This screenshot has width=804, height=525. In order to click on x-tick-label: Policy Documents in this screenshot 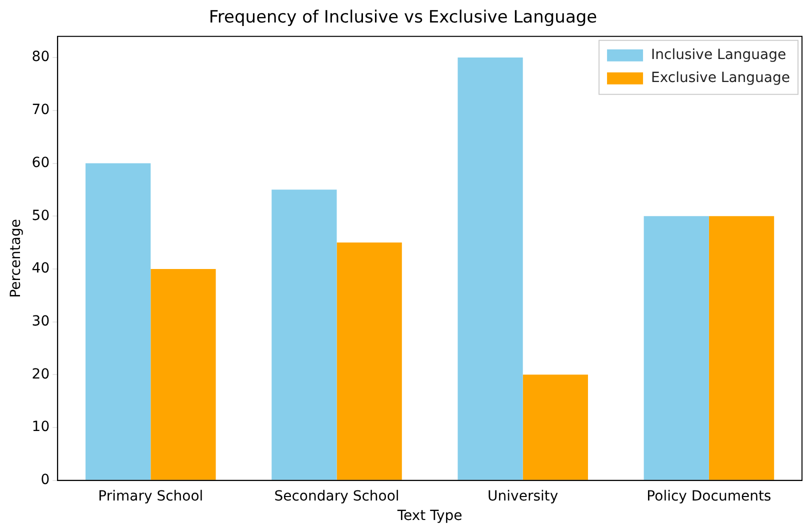, I will do `click(709, 496)`.